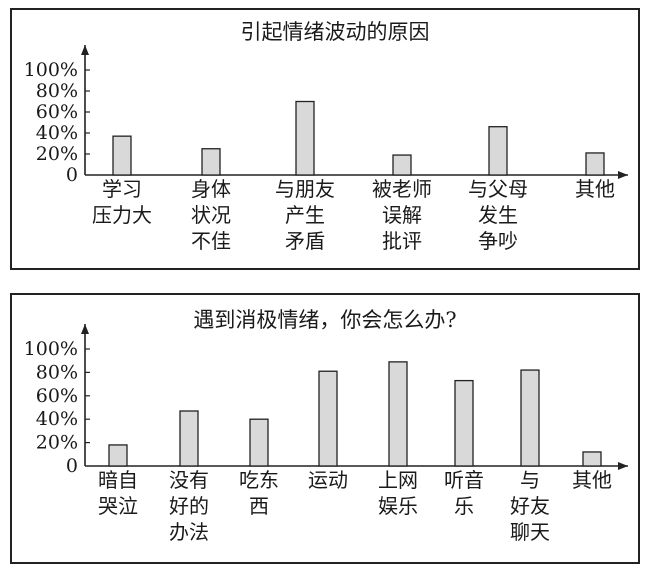 Image resolution: width=650 pixels, height=571 pixels. Describe the element at coordinates (398, 506) in the screenshot. I see `x-category-label: 娱乐` at that location.